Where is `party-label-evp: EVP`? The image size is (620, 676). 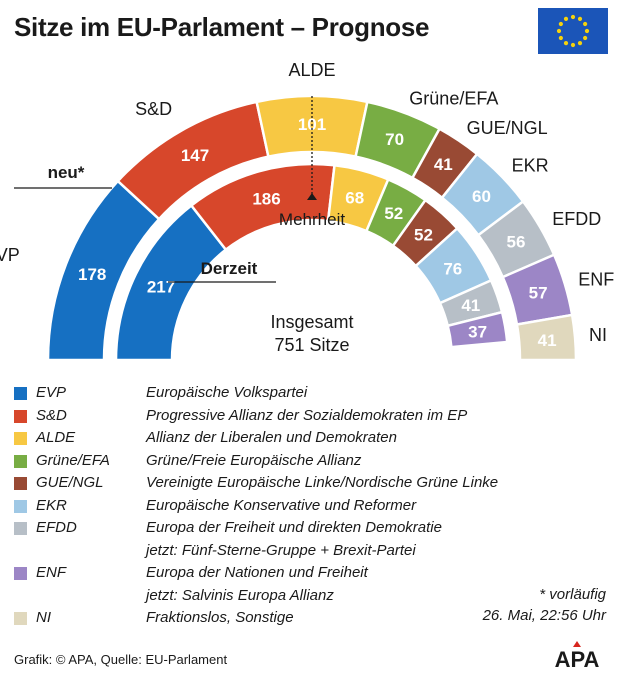 party-label-evp: EVP is located at coordinates (10, 255).